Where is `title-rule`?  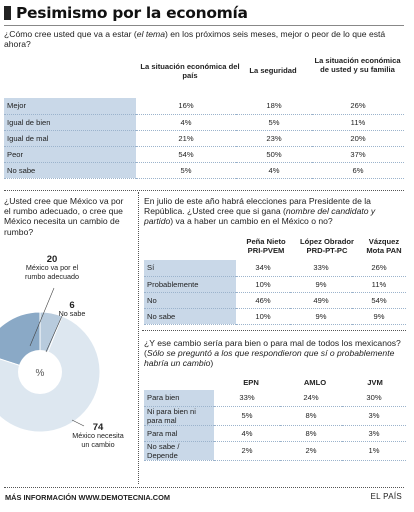
title-rule is located at coordinates (204, 25).